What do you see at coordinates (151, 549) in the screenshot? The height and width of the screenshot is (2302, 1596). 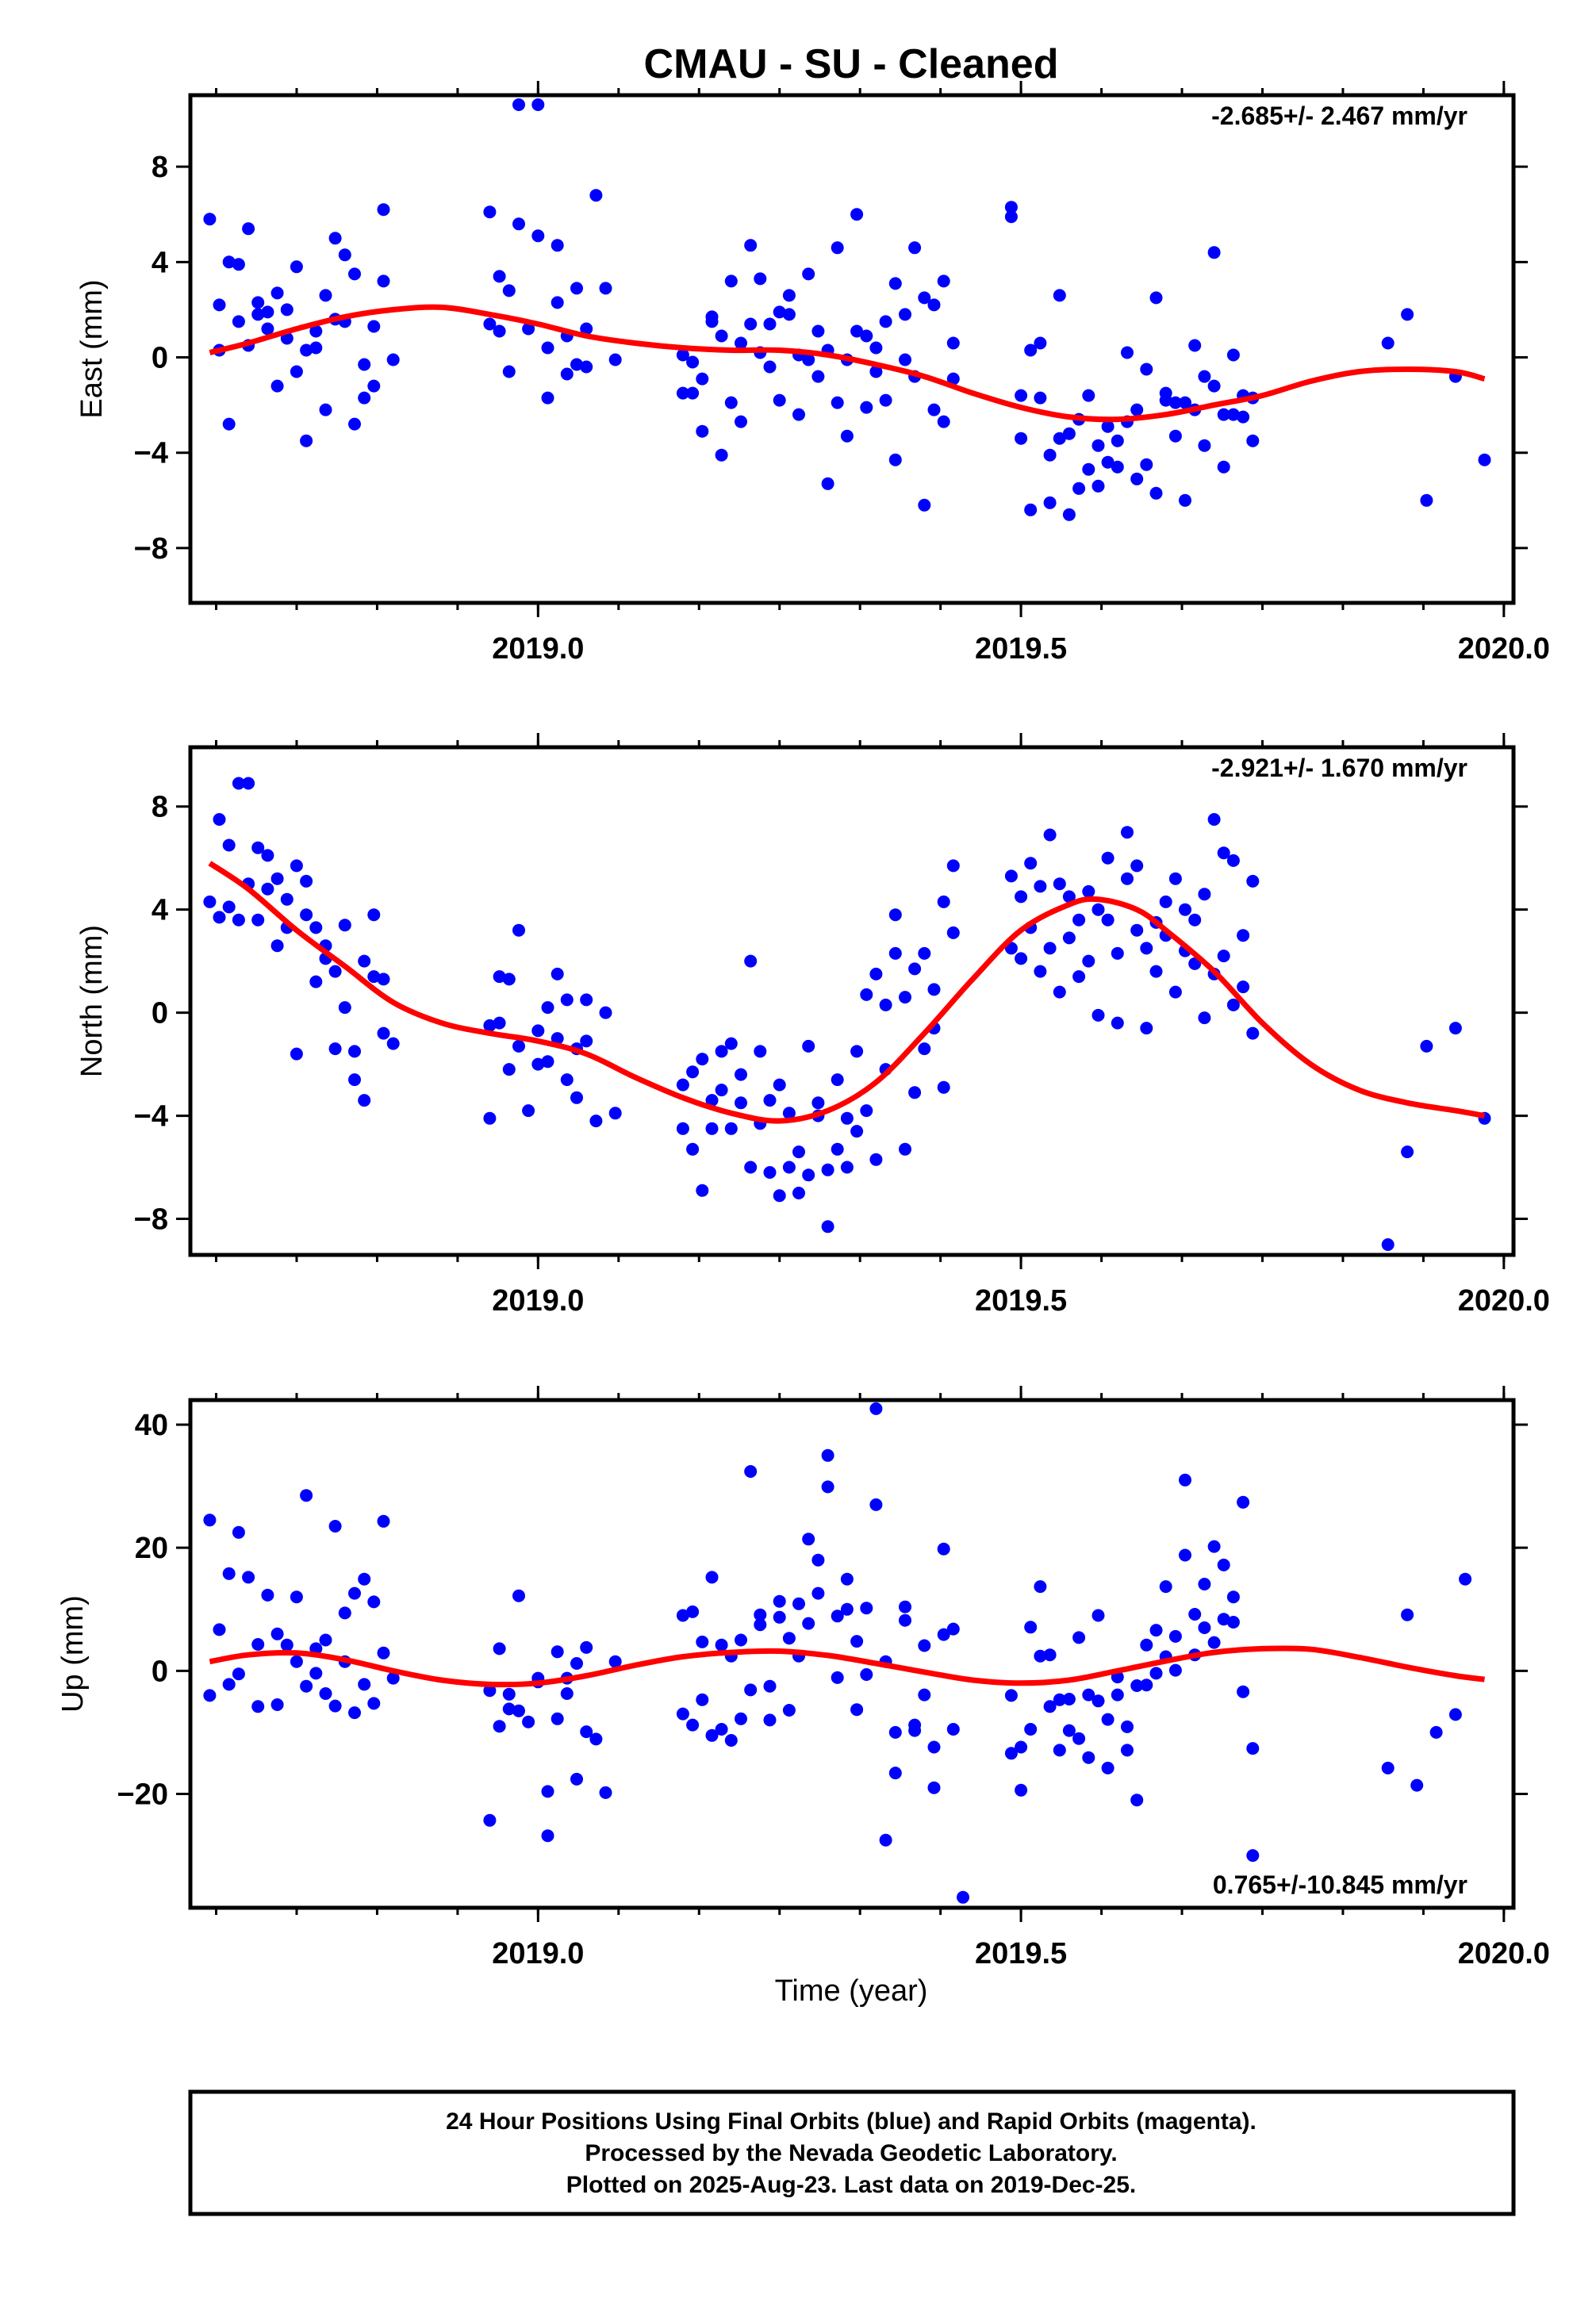 I see `east-y-tick-label: −8` at bounding box center [151, 549].